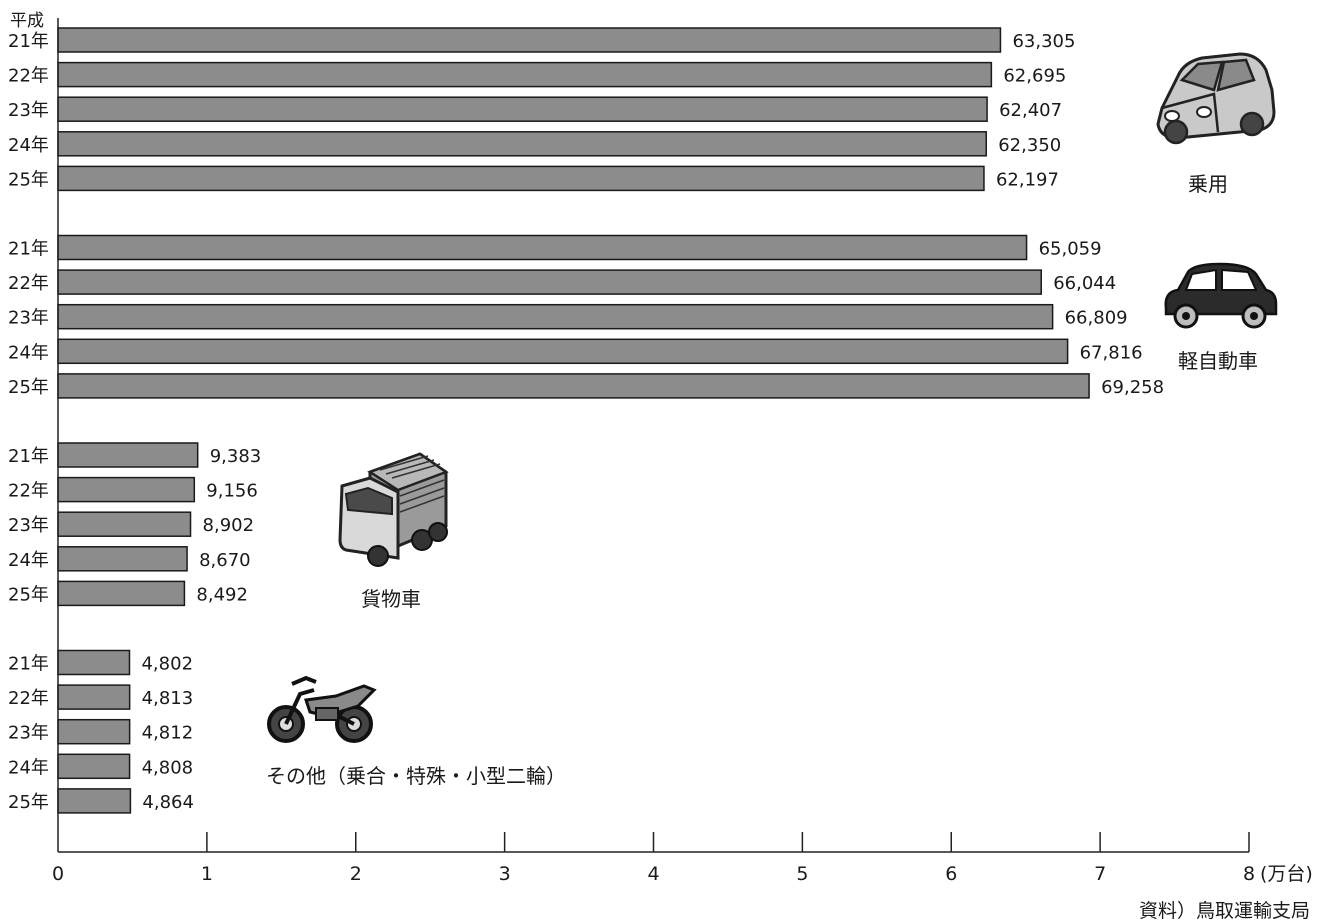  I want to click on x-tick-label: 7, so click(1100, 874).